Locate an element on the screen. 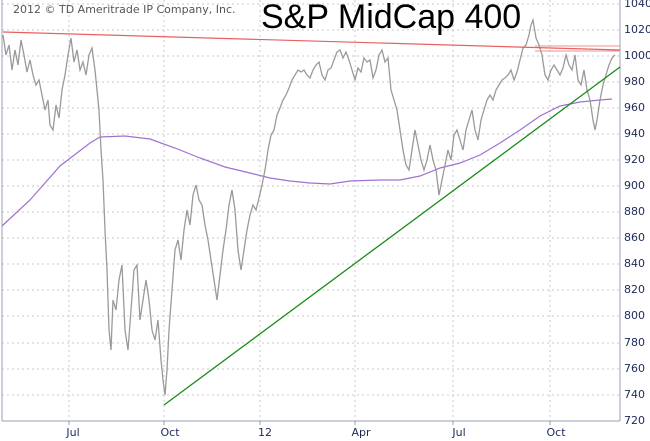 This screenshot has height=441, width=650. chart-title: S&P MidCap 400 is located at coordinates (391, 18).